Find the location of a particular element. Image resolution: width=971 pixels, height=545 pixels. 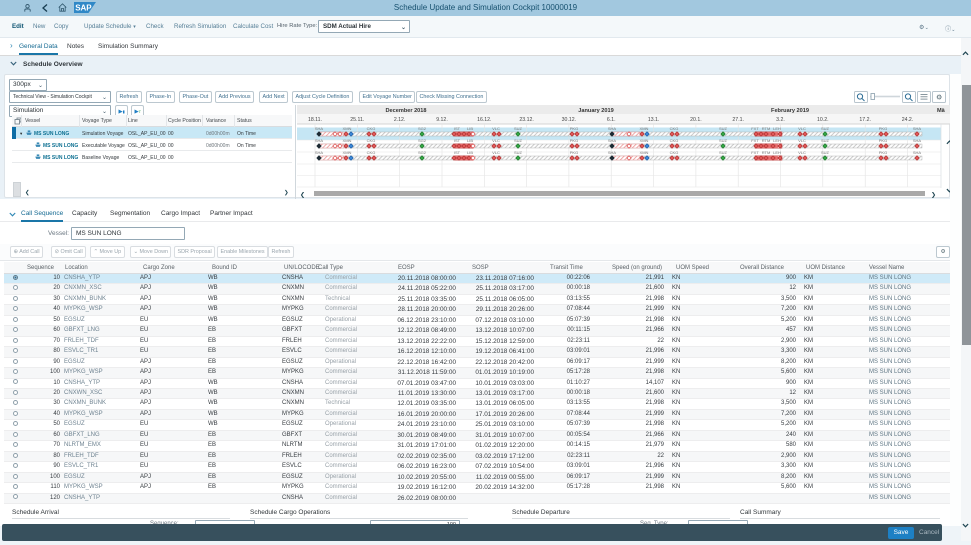

svg-text: 20.1. is located at coordinates (696, 120).